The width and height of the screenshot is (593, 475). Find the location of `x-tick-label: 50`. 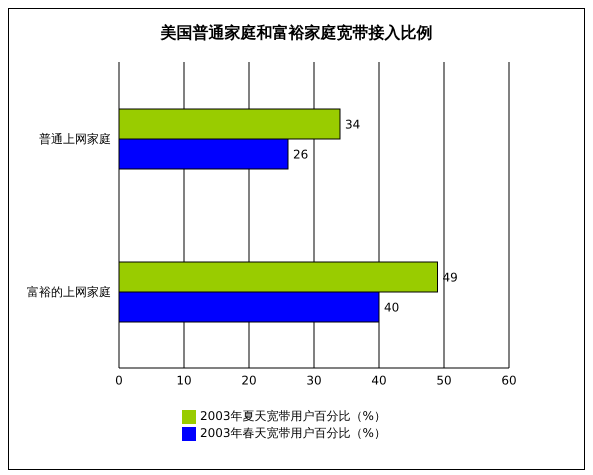

x-tick-label: 50 is located at coordinates (444, 381).